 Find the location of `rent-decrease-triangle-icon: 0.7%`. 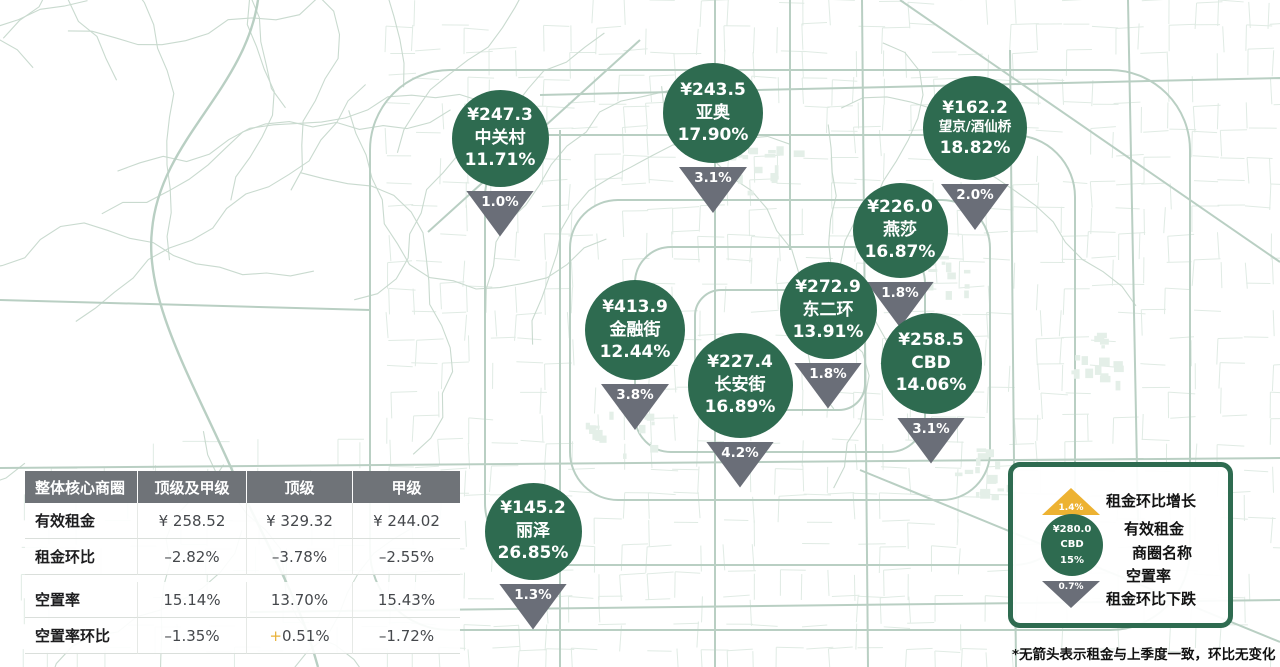

rent-decrease-triangle-icon: 0.7% is located at coordinates (1071, 594).